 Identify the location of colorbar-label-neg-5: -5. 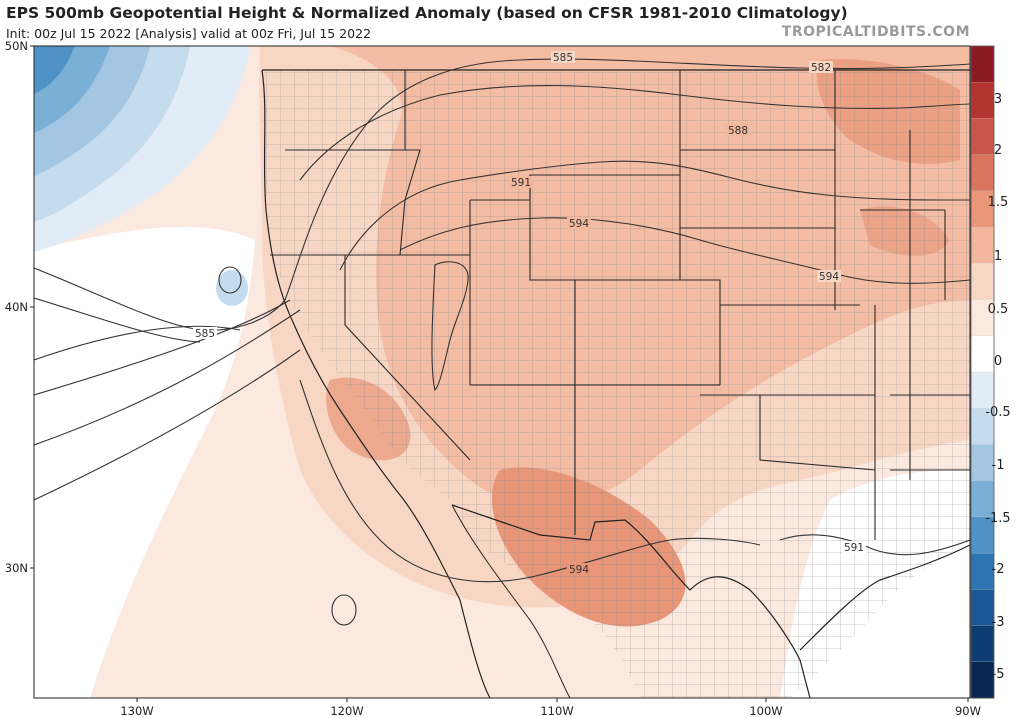
(998, 674).